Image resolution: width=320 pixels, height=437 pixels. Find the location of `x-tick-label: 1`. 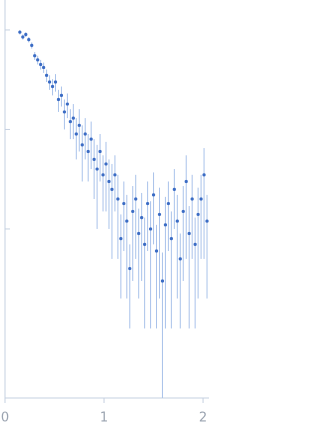

x-tick-label: 1 is located at coordinates (104, 418).